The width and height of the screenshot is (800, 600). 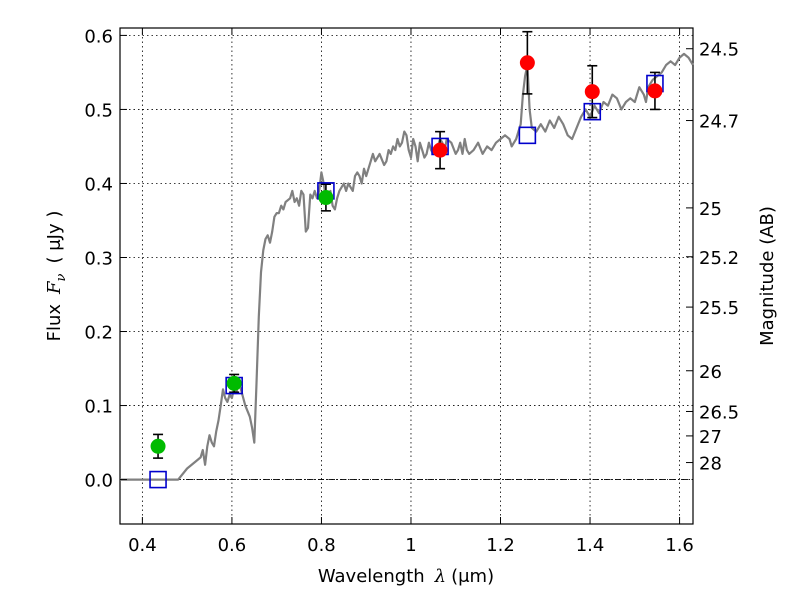 What do you see at coordinates (710, 464) in the screenshot?
I see `mag-tick-label: 28` at bounding box center [710, 464].